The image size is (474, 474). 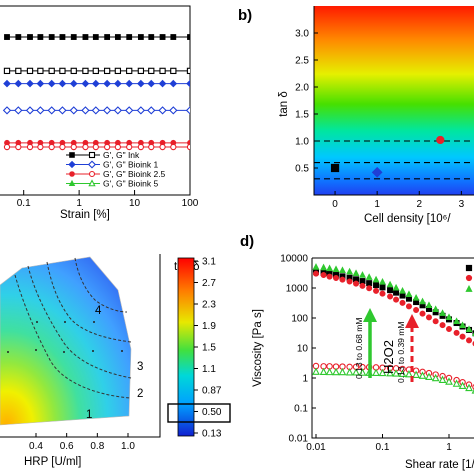 What do you see at coordinates (121, 155) in the screenshot?
I see `panel-a-legend-label: G', G" Ink` at bounding box center [121, 155].